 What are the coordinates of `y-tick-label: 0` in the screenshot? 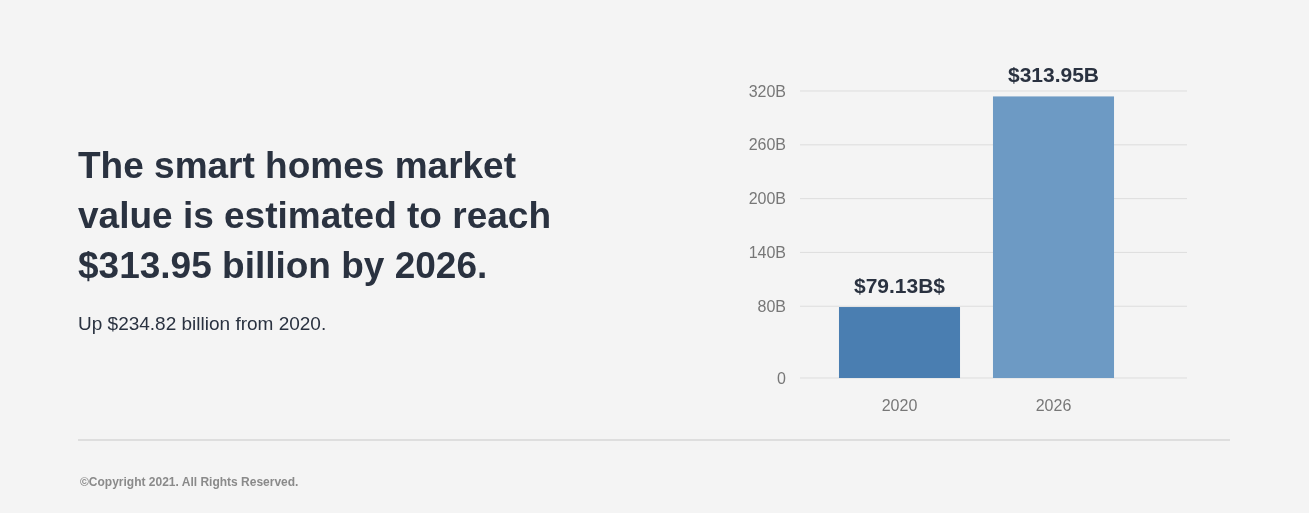 It's located at (782, 378).